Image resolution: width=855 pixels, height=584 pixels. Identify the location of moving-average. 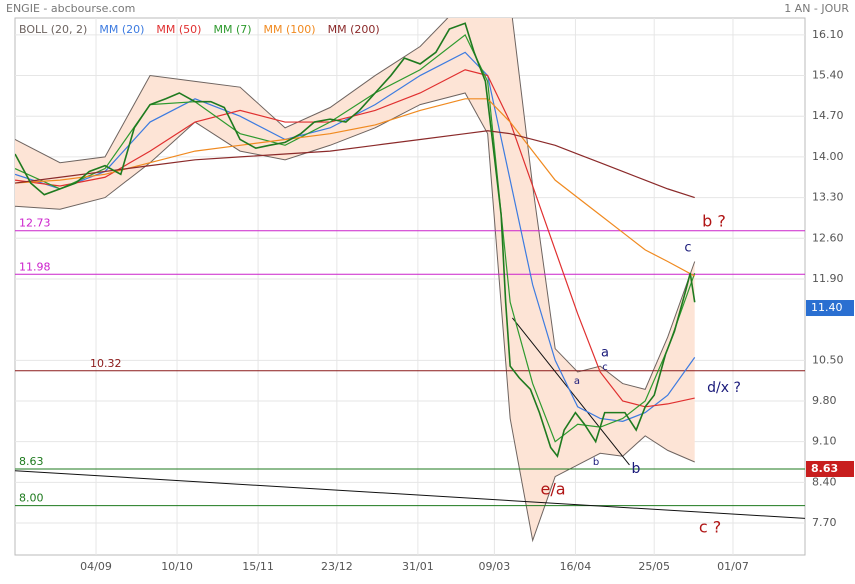
(355, 164).